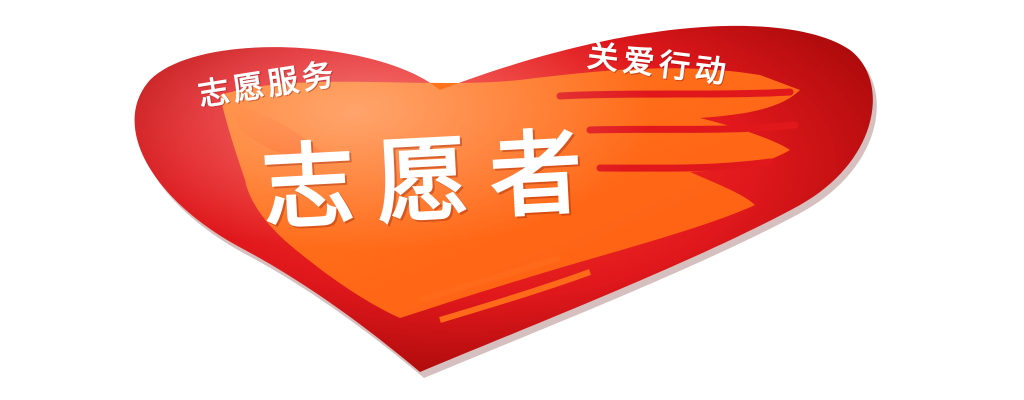 The width and height of the screenshot is (1024, 400). What do you see at coordinates (433, 180) in the screenshot?
I see `logo-title: 志愿者` at bounding box center [433, 180].